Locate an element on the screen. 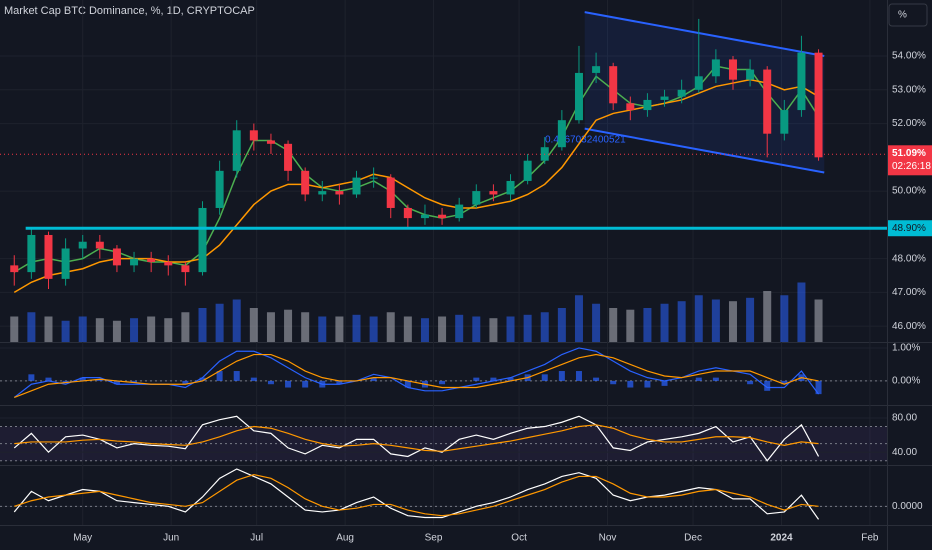 This screenshot has width=932, height=550. y-tick-label: 80.00 is located at coordinates (904, 418).